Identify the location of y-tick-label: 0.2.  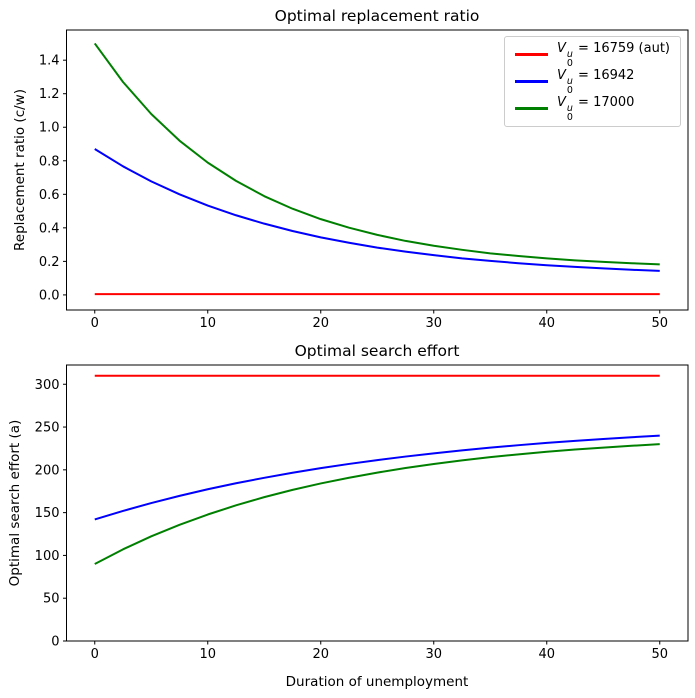
(49, 262).